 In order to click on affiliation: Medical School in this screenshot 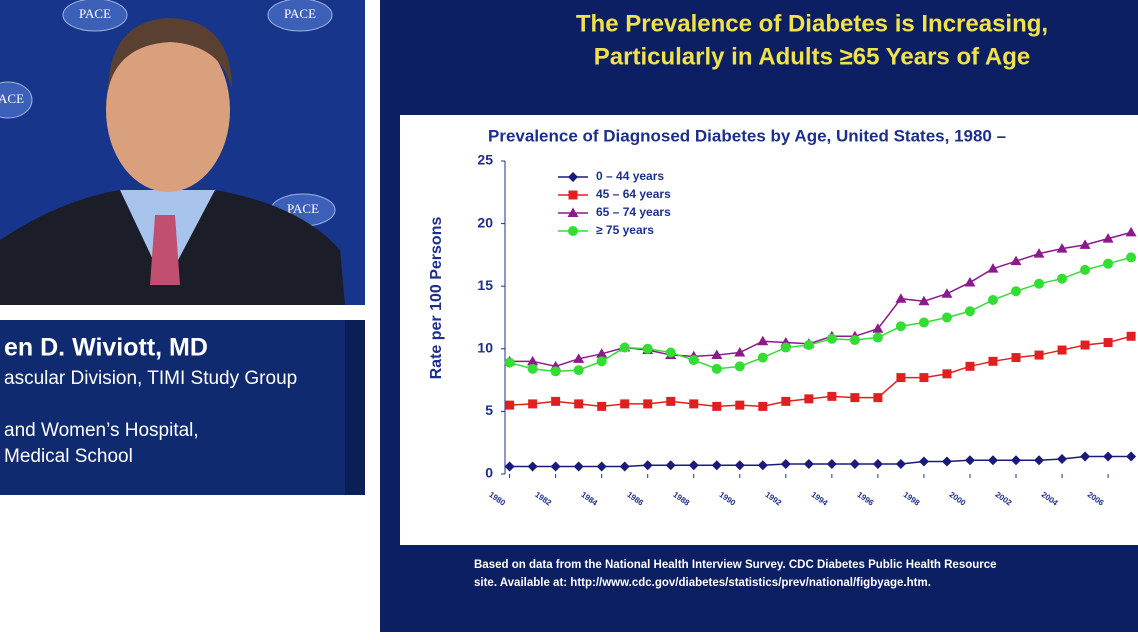, I will do `click(68, 456)`.